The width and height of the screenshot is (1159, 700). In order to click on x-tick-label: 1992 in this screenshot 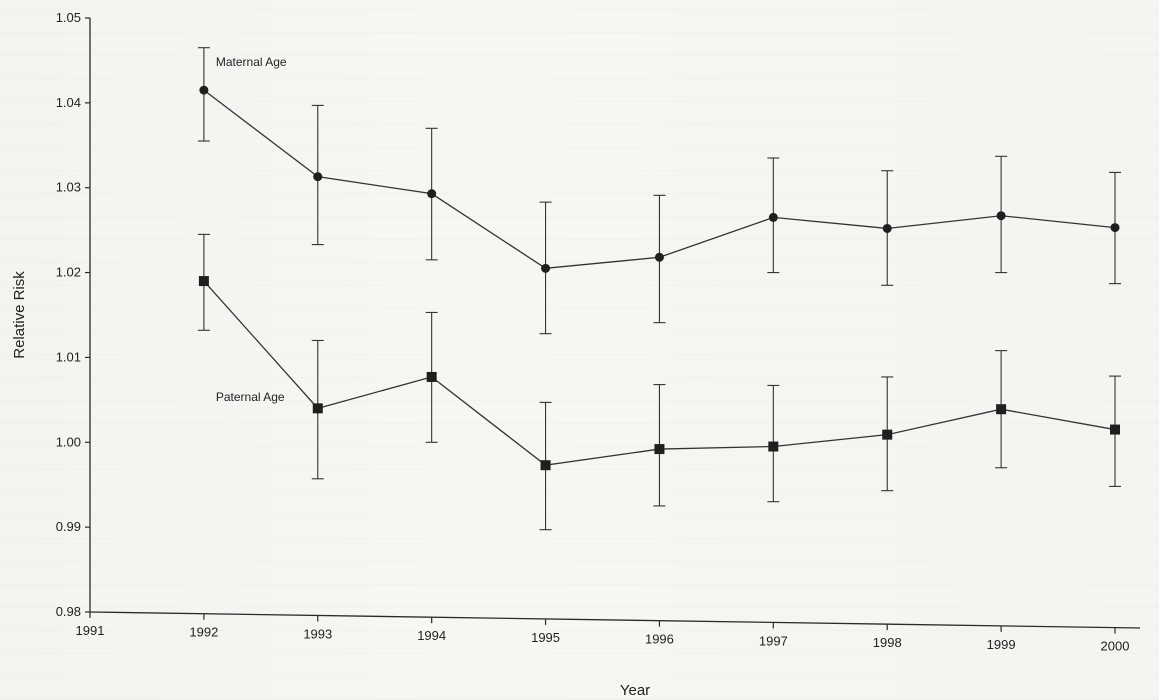, I will do `click(203, 632)`.